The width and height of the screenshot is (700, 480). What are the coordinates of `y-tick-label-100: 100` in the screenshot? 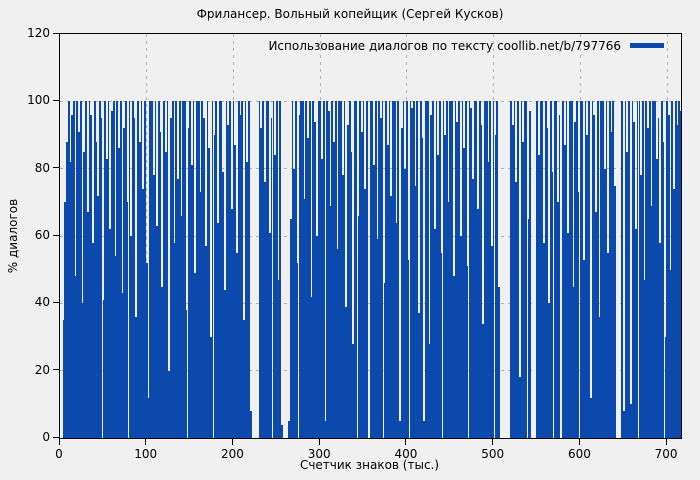 It's located at (38, 100).